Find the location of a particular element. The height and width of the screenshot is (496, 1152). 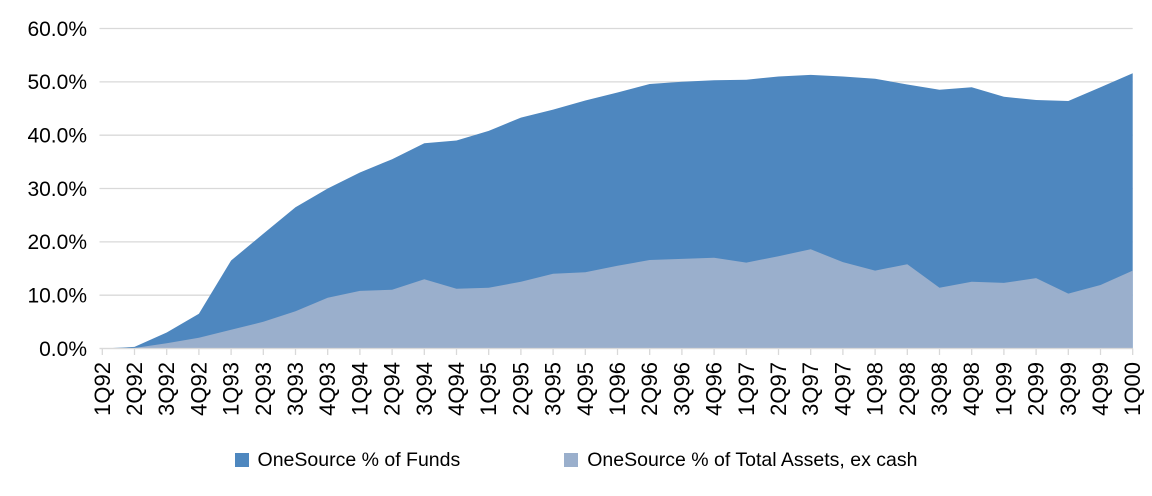

x-axis-label: 2Q95 is located at coordinates (520, 389).